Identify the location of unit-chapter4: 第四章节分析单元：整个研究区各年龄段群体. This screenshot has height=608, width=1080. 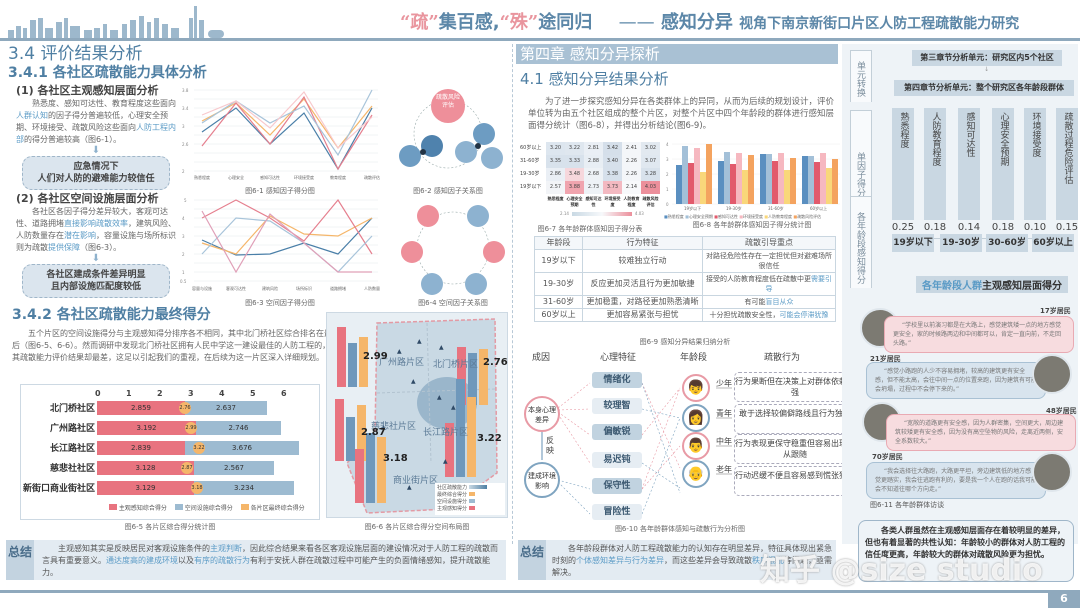
(984, 88).